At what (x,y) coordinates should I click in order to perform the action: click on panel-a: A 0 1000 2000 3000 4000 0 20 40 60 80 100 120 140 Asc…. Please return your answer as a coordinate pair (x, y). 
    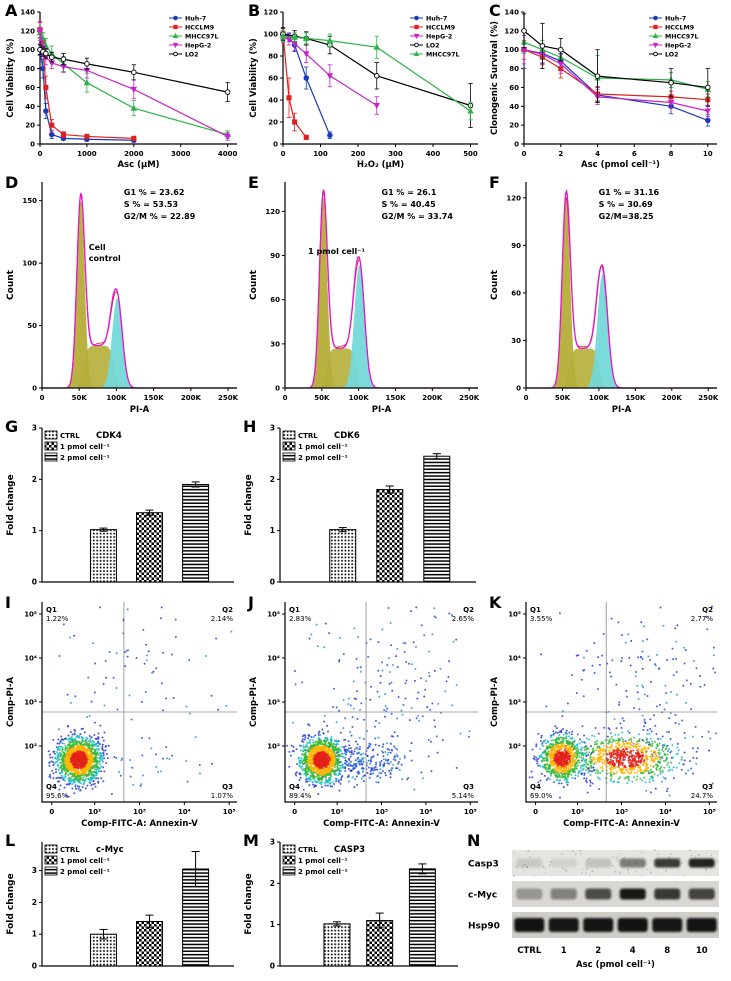
    Looking at the image, I should click on (125, 86).